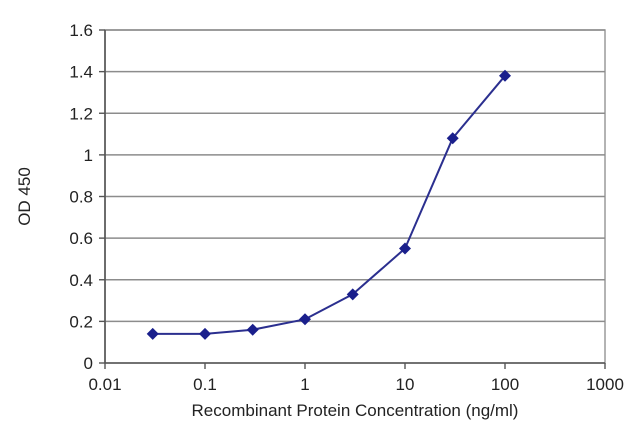  Describe the element at coordinates (81, 30) in the screenshot. I see `y-tick-label: 1.6` at that location.